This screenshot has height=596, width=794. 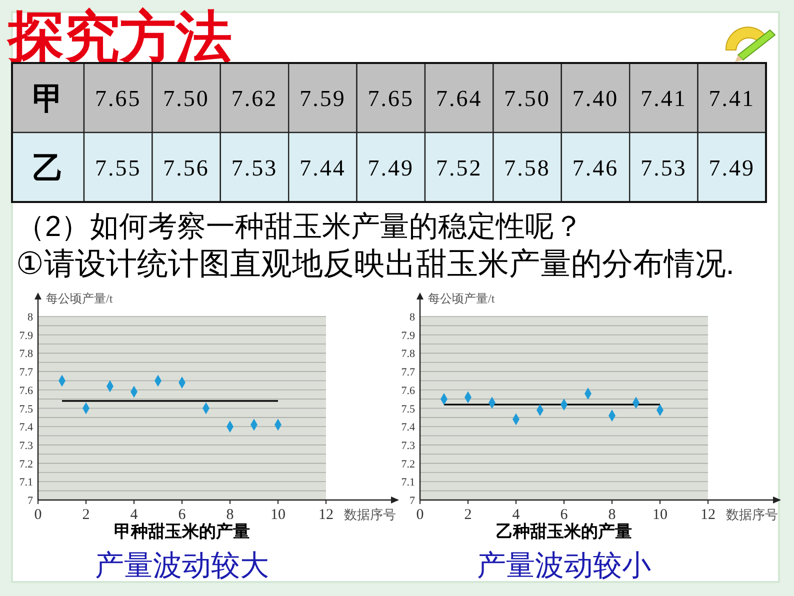 I want to click on data-label: 7.44, so click(x=323, y=167).